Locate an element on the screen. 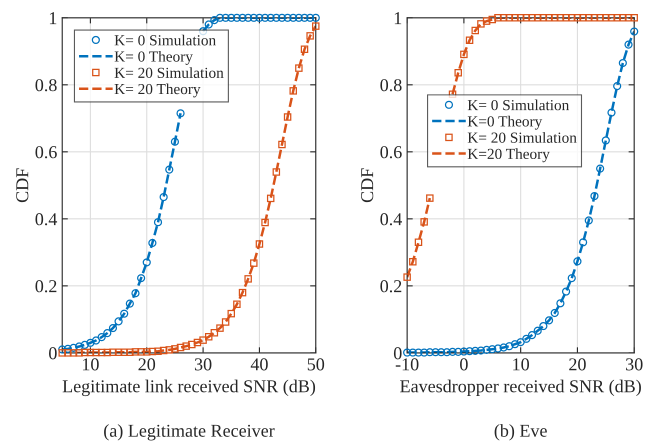  text: (a) Legitimate Receiver is located at coordinates (189, 432).